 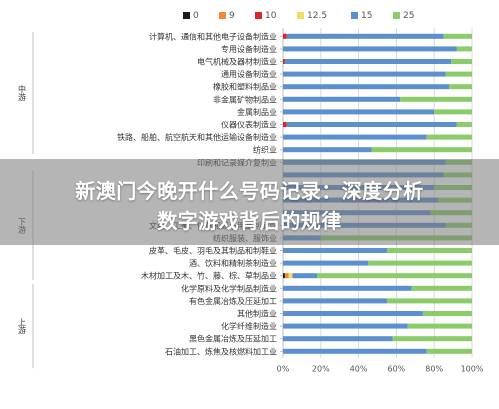 I want to click on x-tick-label-5: 100%, so click(x=472, y=369).